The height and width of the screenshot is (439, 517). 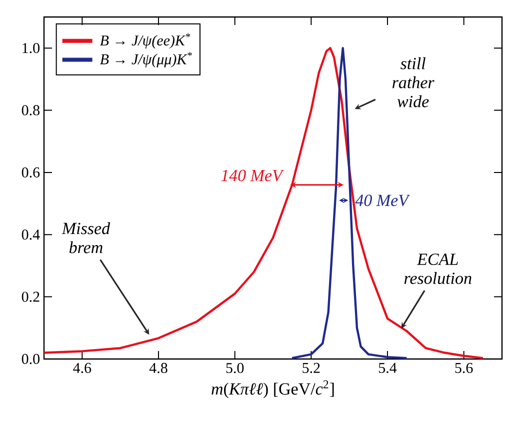 What do you see at coordinates (31, 235) in the screenshot?
I see `y-tick-label: 0.4` at bounding box center [31, 235].